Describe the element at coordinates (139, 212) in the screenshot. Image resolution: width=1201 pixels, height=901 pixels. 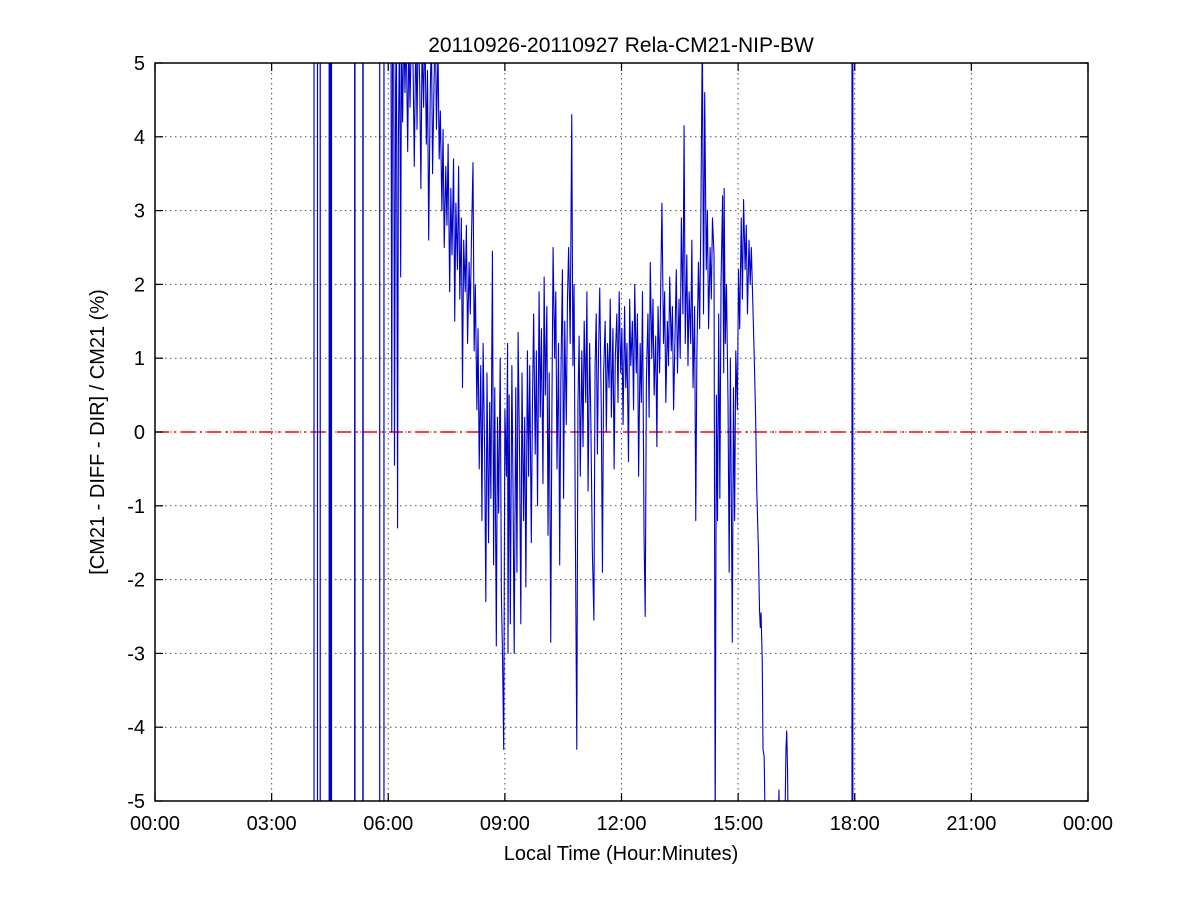
I see `y-tick-label: 3` at that location.